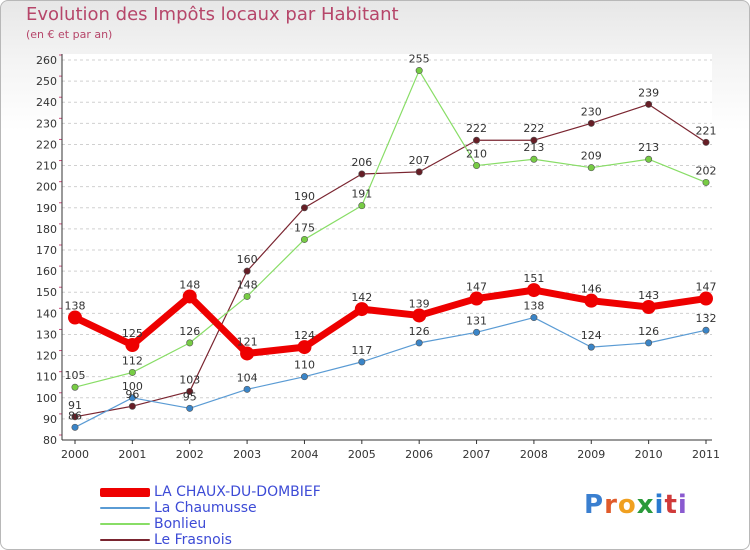 Image resolution: width=750 pixels, height=550 pixels. What do you see at coordinates (69, 34) in the screenshot?
I see `chart-subtitle: (en € et par an)` at bounding box center [69, 34].